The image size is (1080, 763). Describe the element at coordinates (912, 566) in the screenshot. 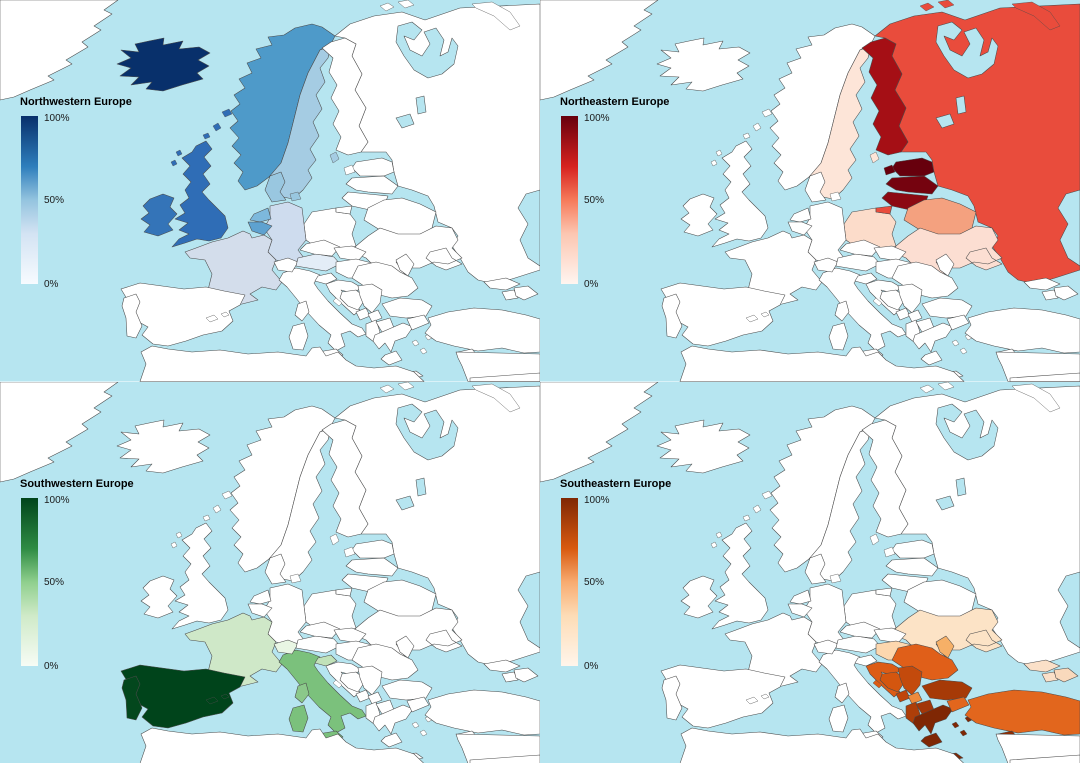

I see `country-latvia` at that location.